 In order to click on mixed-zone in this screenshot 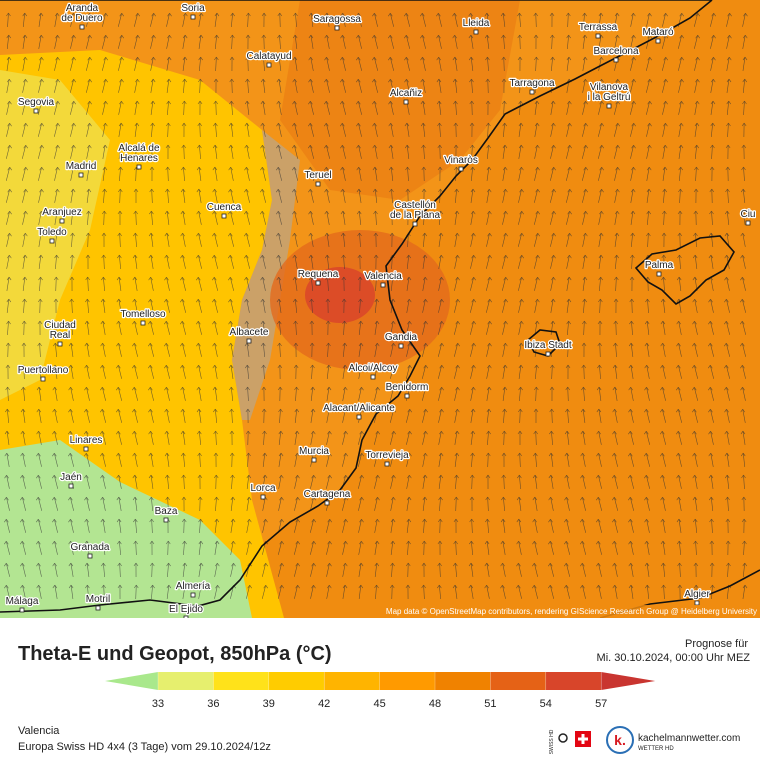, I will do `click(266, 275)`.